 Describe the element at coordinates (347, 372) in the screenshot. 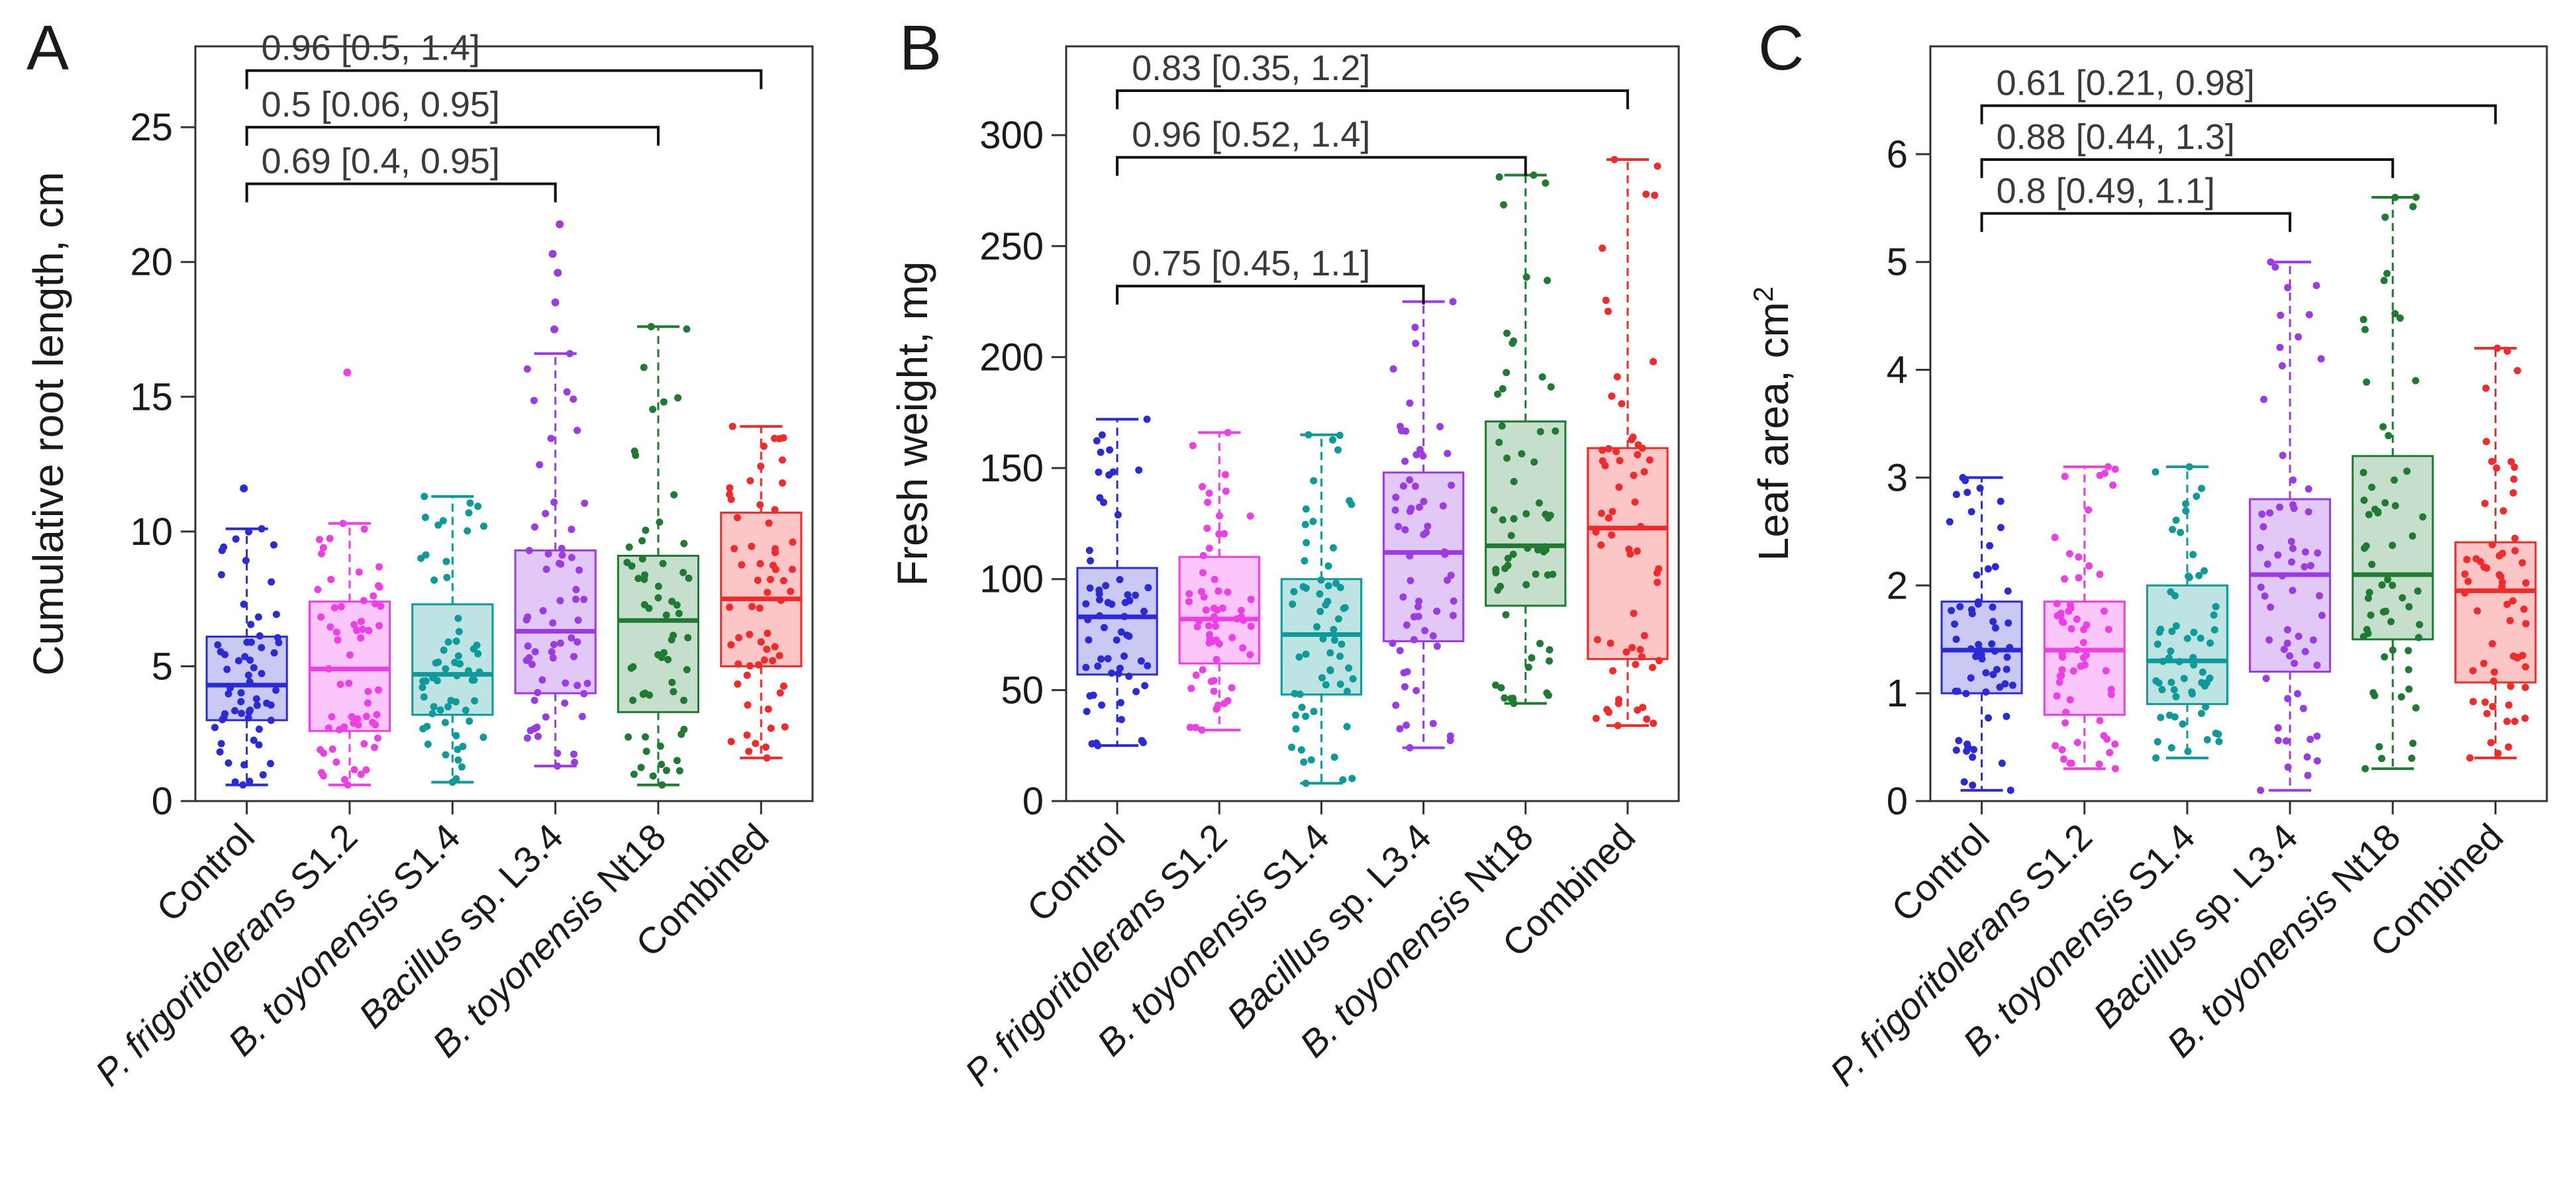

I see `outlier-point` at that location.